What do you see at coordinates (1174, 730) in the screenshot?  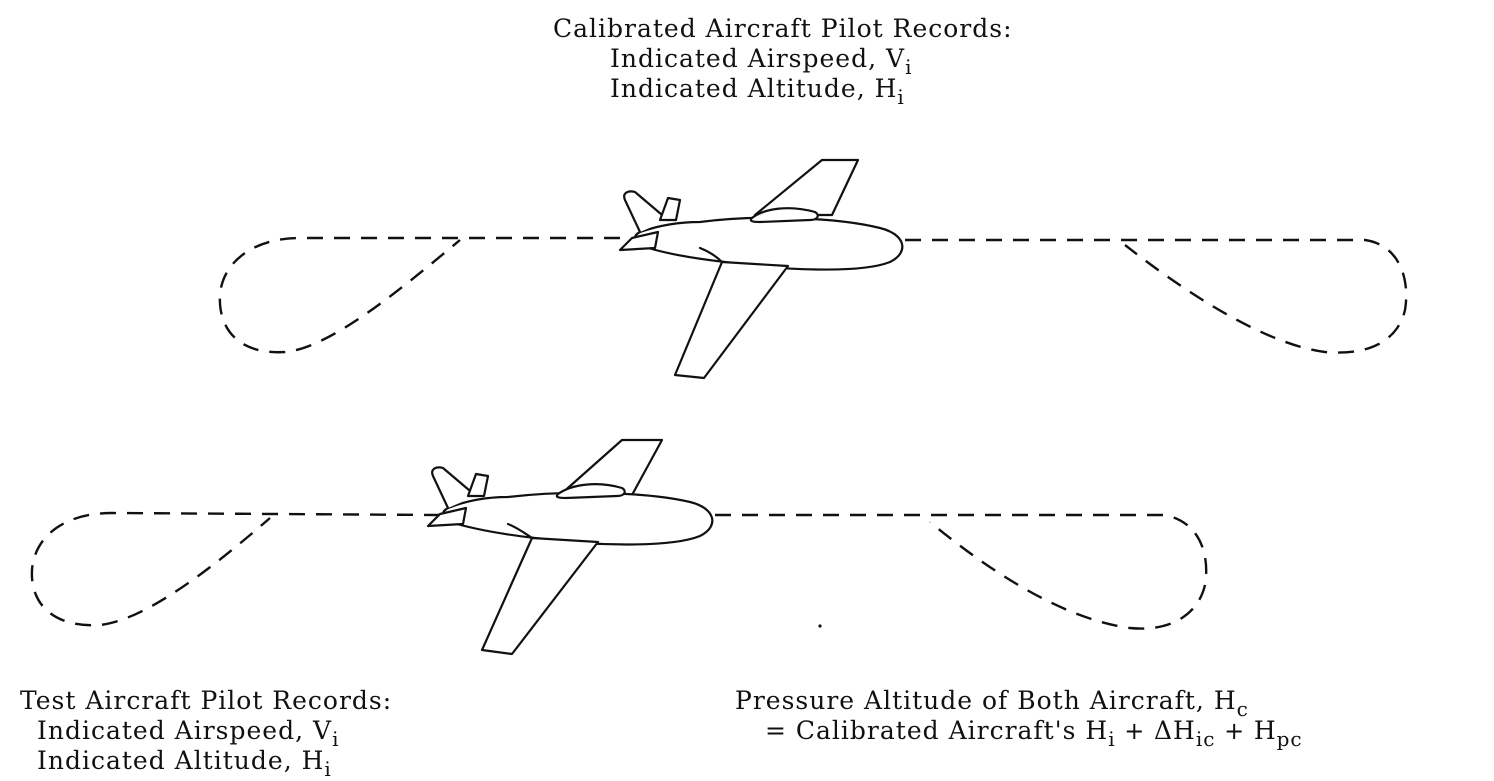 I see `equation-delta-h: ΔH` at bounding box center [1174, 730].